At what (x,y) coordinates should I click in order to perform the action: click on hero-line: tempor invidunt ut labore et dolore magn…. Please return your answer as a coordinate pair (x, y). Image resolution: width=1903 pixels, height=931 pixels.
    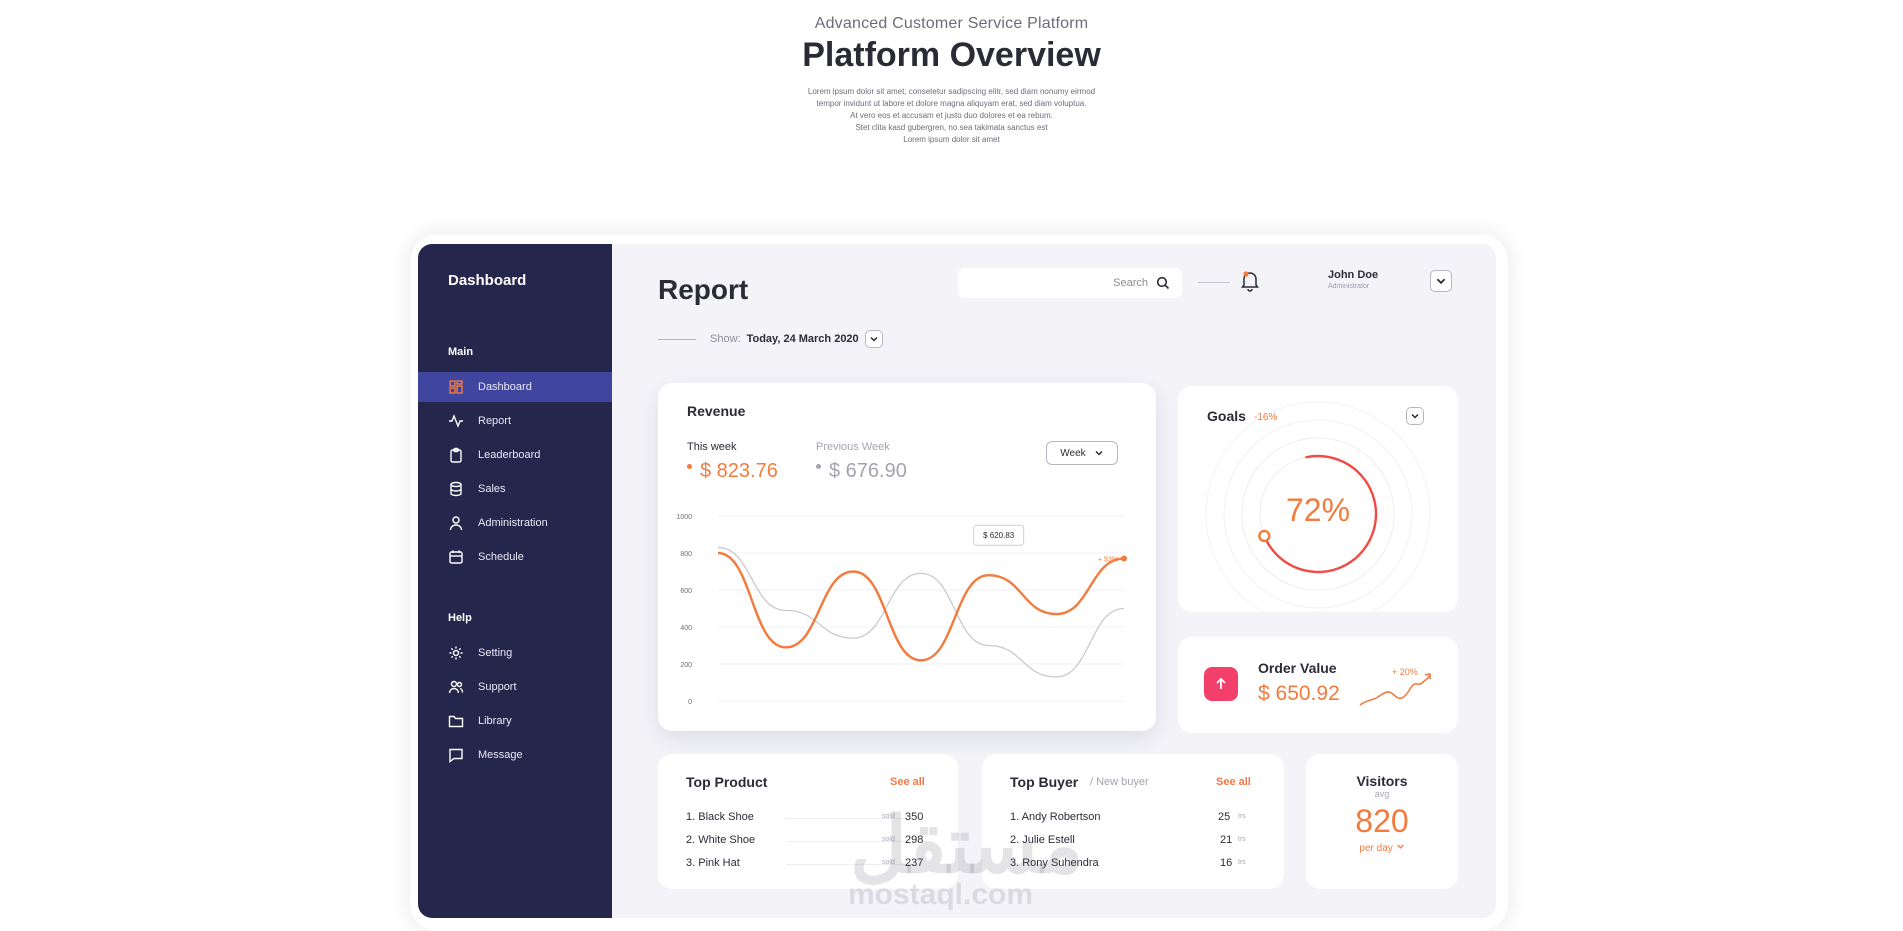
    Looking at the image, I should click on (951, 103).